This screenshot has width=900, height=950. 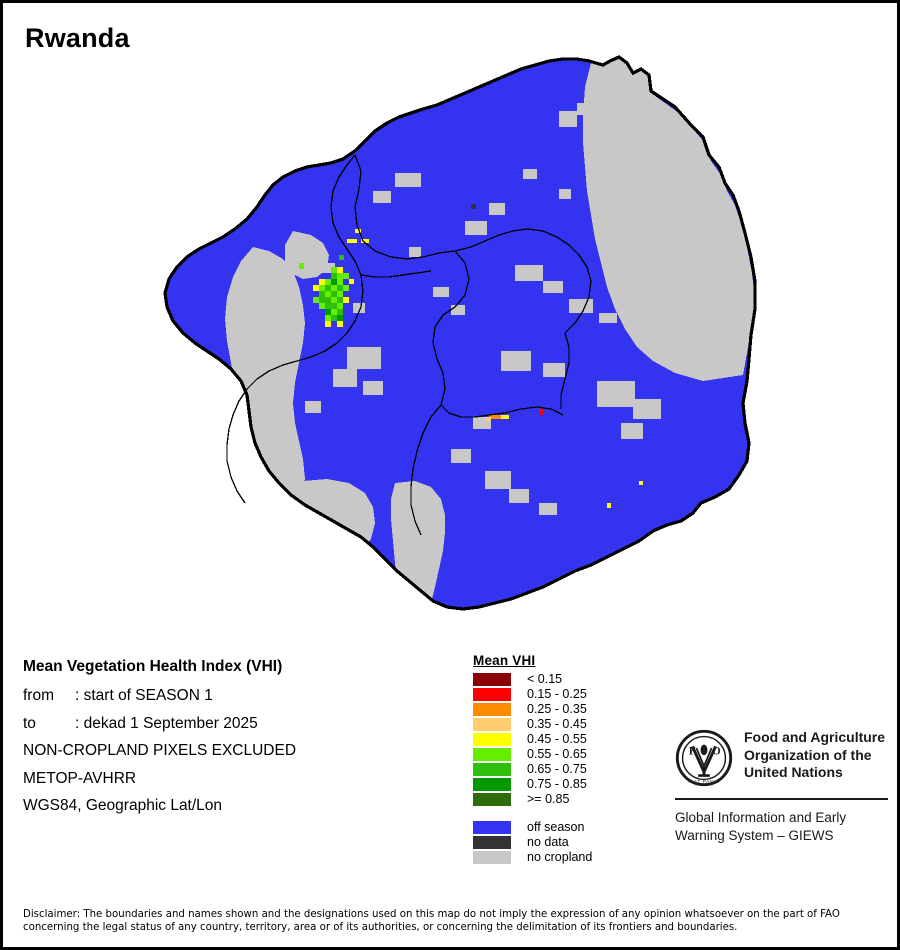 I want to click on legend-class-label: 0.75 - 0.85, so click(x=557, y=784).